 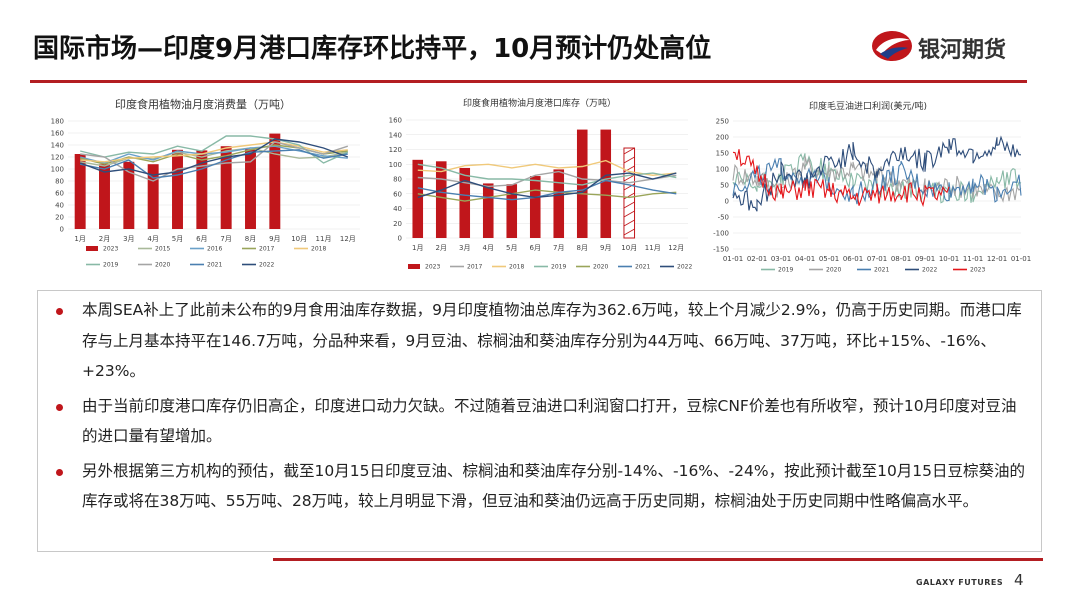 I want to click on x-tick-label: 02-01, so click(x=757, y=259).